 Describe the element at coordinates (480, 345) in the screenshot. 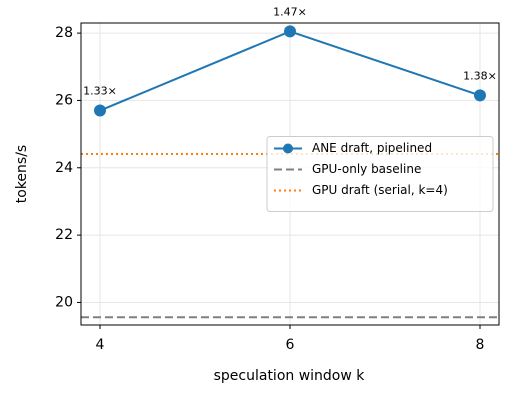

I see `x-tick-label: 8` at that location.